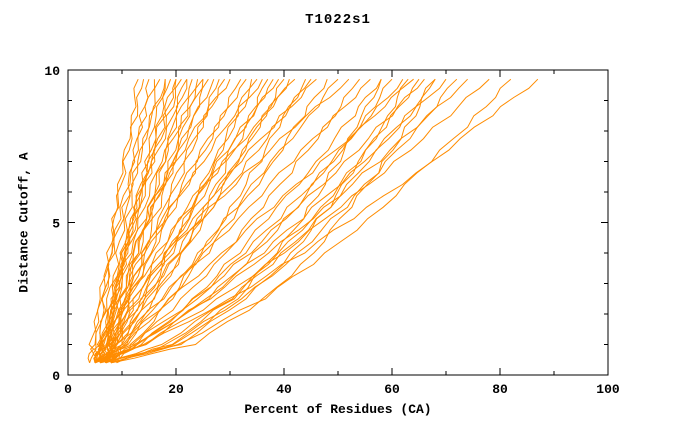  What do you see at coordinates (500, 389) in the screenshot?
I see `x-tick-label: 80` at bounding box center [500, 389].